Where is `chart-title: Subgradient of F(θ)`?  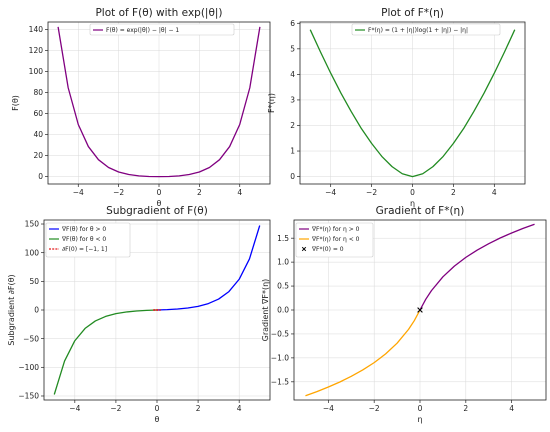 chart-title: Subgradient of F(θ) is located at coordinates (157, 211).